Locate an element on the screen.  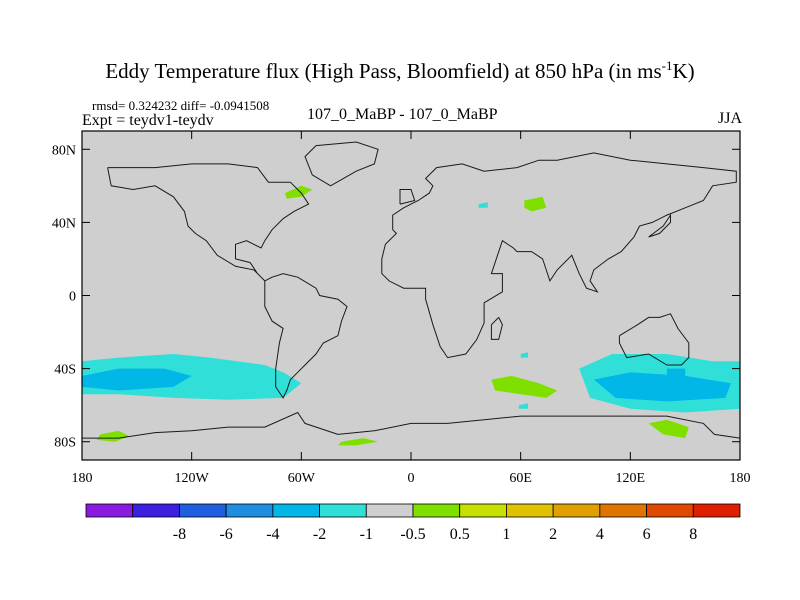
comparison-label: 107_0_MaBP - 107_0_MaBP is located at coordinates (402, 114).